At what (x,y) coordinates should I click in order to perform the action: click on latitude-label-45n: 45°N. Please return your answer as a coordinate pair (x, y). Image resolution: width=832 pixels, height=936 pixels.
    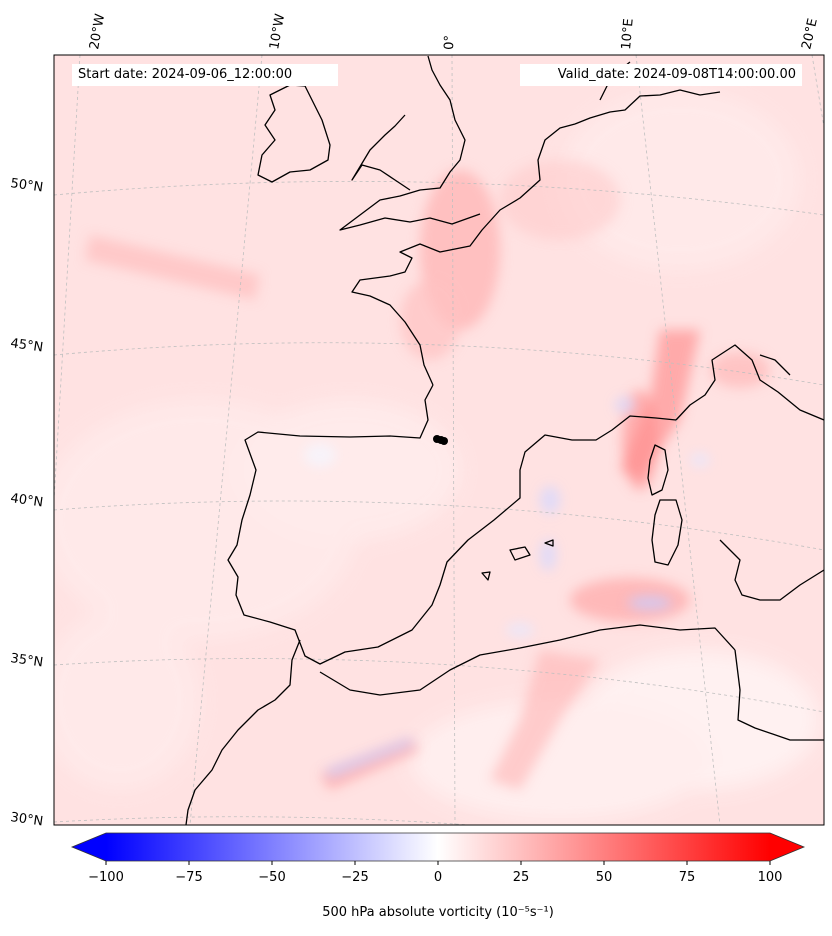
    Looking at the image, I should click on (26, 345).